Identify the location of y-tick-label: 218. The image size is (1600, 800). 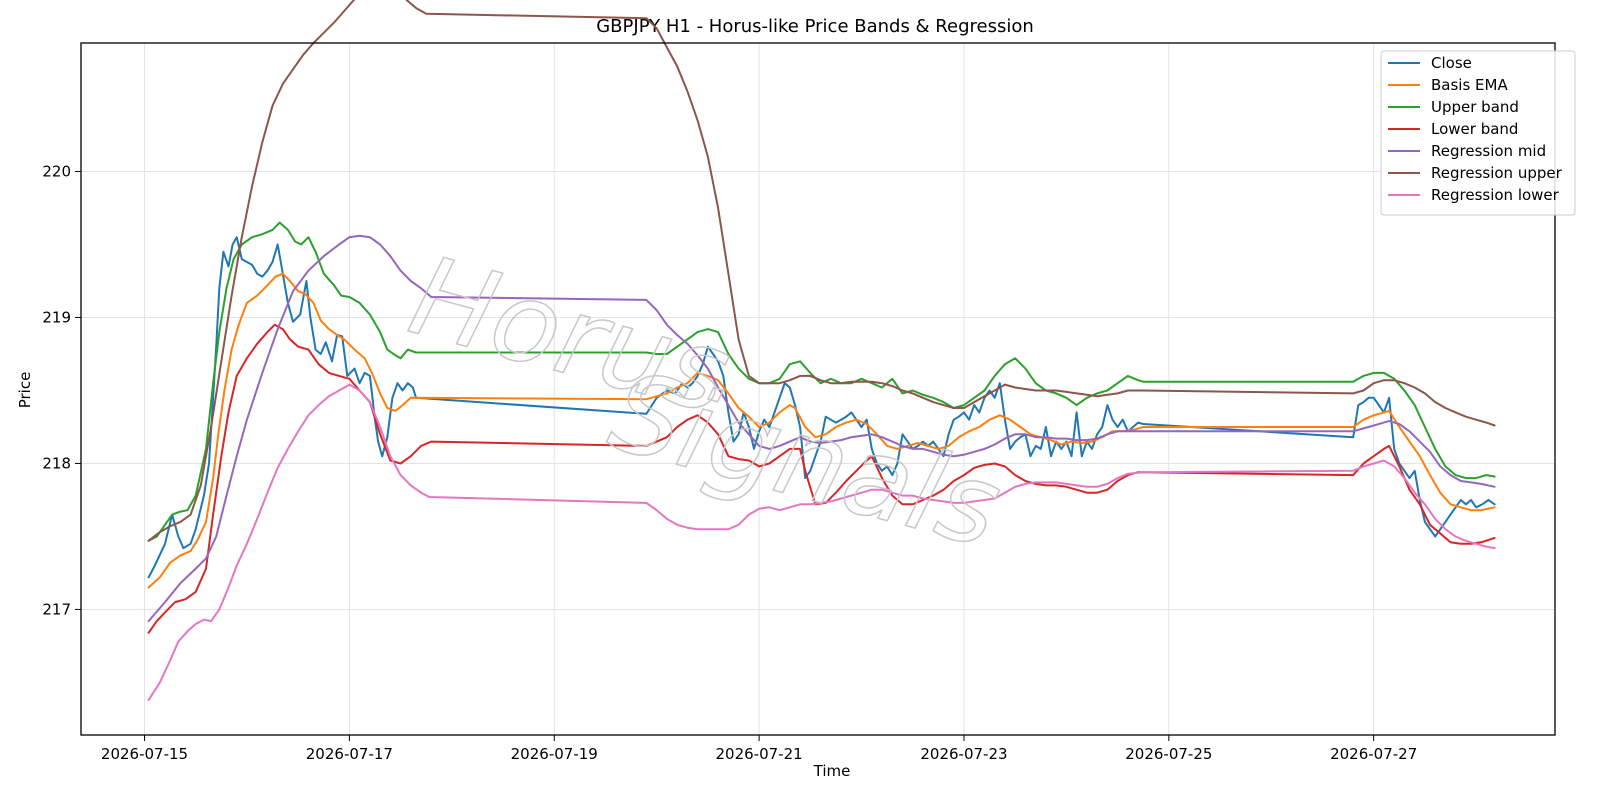
(56, 463).